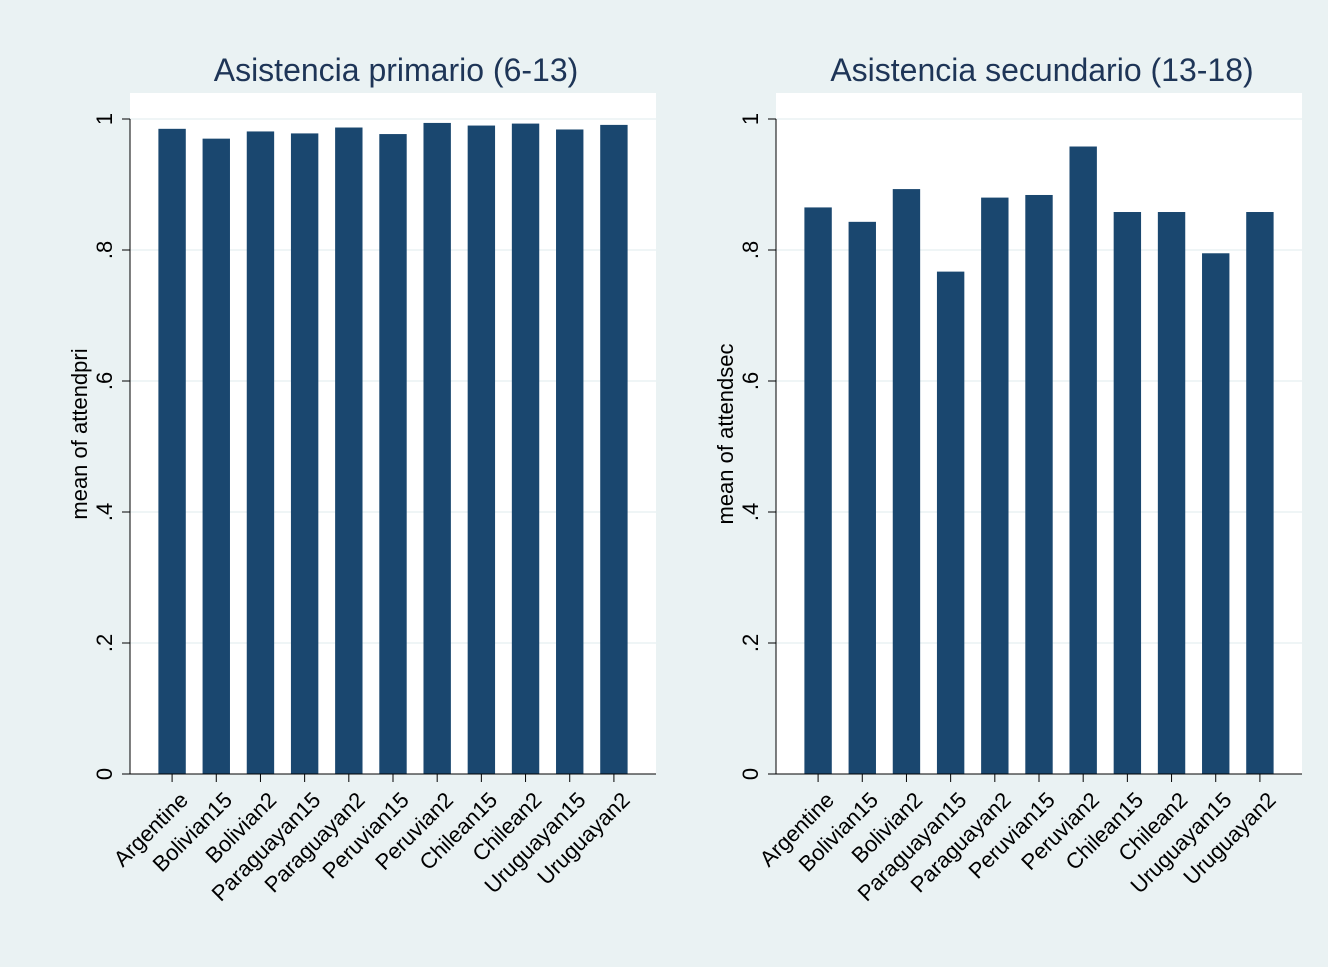 The width and height of the screenshot is (1328, 967). What do you see at coordinates (725, 433) in the screenshot?
I see `y-axis-title: mean of attendsec` at bounding box center [725, 433].